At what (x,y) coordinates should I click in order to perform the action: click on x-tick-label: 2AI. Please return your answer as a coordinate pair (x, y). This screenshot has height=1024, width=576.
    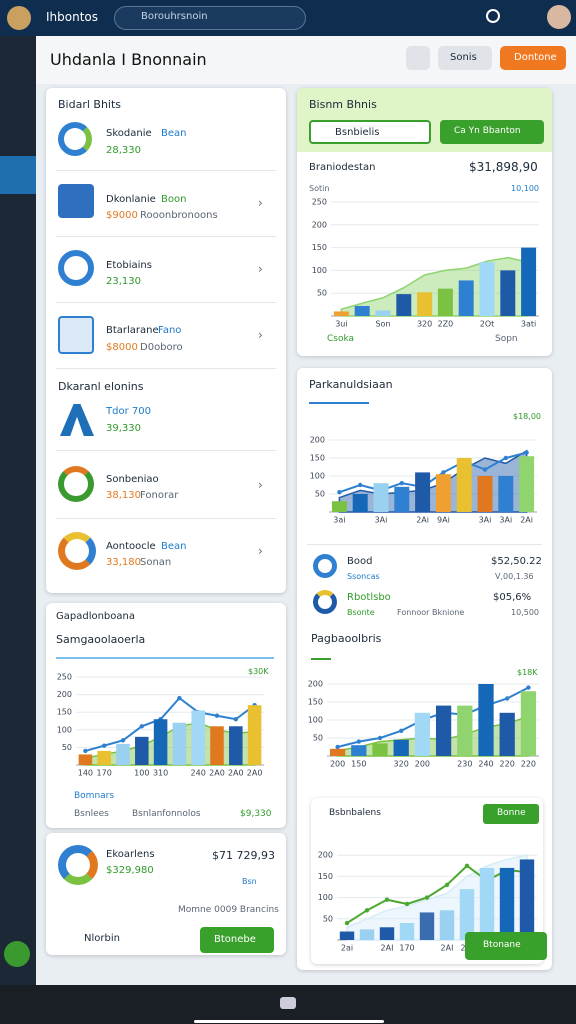
    Looking at the image, I should click on (447, 948).